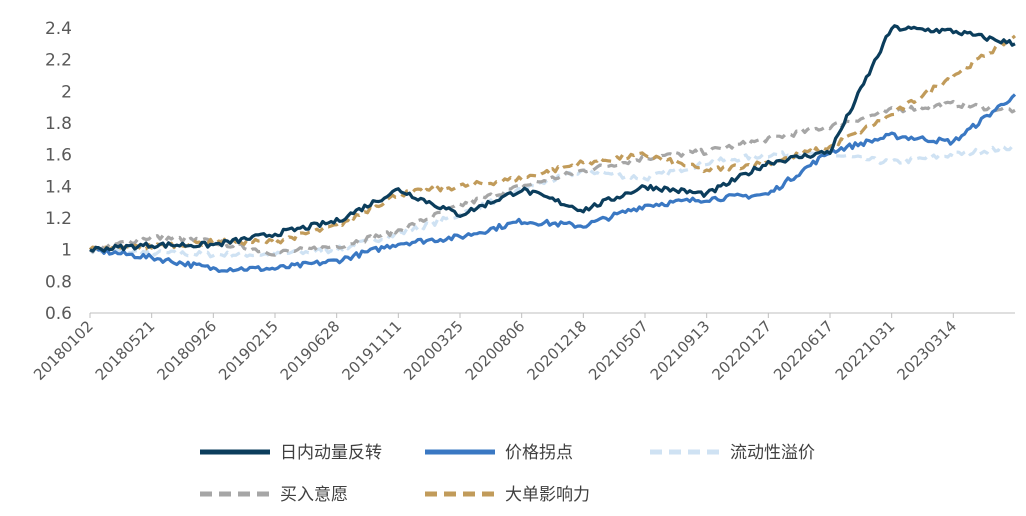 The width and height of the screenshot is (1026, 516). What do you see at coordinates (58, 171) in the screenshot?
I see `y-axis-ticks: 0.6 0.8 1 1.2 1.4 1.6 1.8 2 2.2 2.4` at bounding box center [58, 171].